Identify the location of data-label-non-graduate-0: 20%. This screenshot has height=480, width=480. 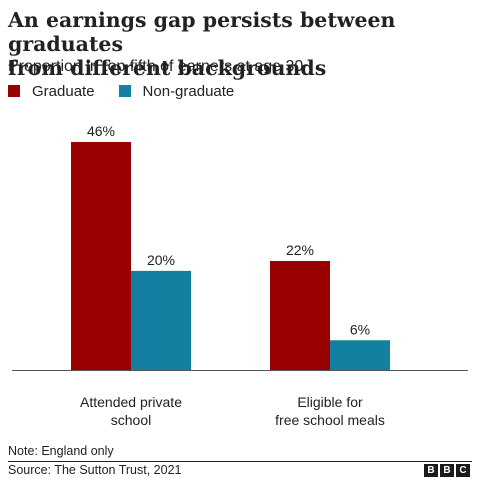
(161, 260).